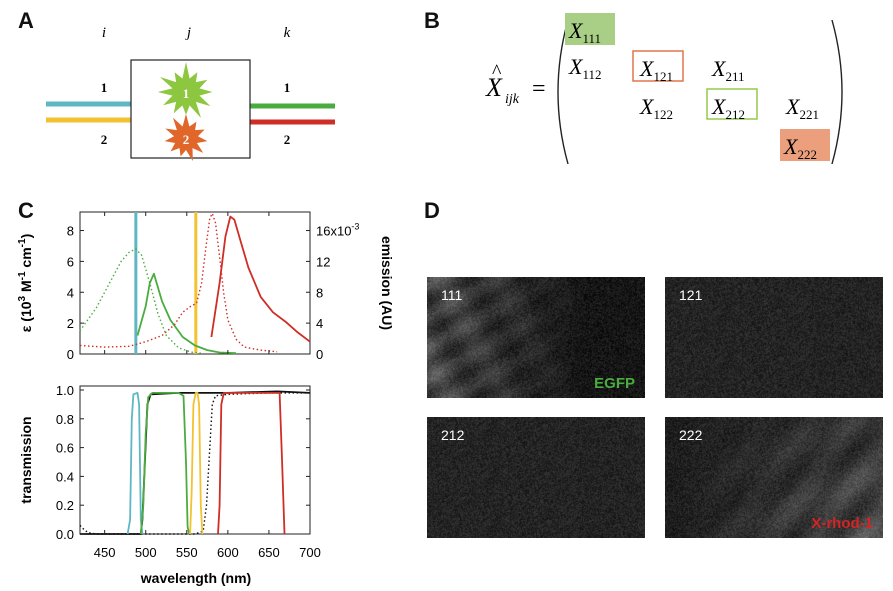 The height and width of the screenshot is (591, 893). Describe the element at coordinates (22, 298) in the screenshot. I see `ylabel-part-1: 3` at that location.